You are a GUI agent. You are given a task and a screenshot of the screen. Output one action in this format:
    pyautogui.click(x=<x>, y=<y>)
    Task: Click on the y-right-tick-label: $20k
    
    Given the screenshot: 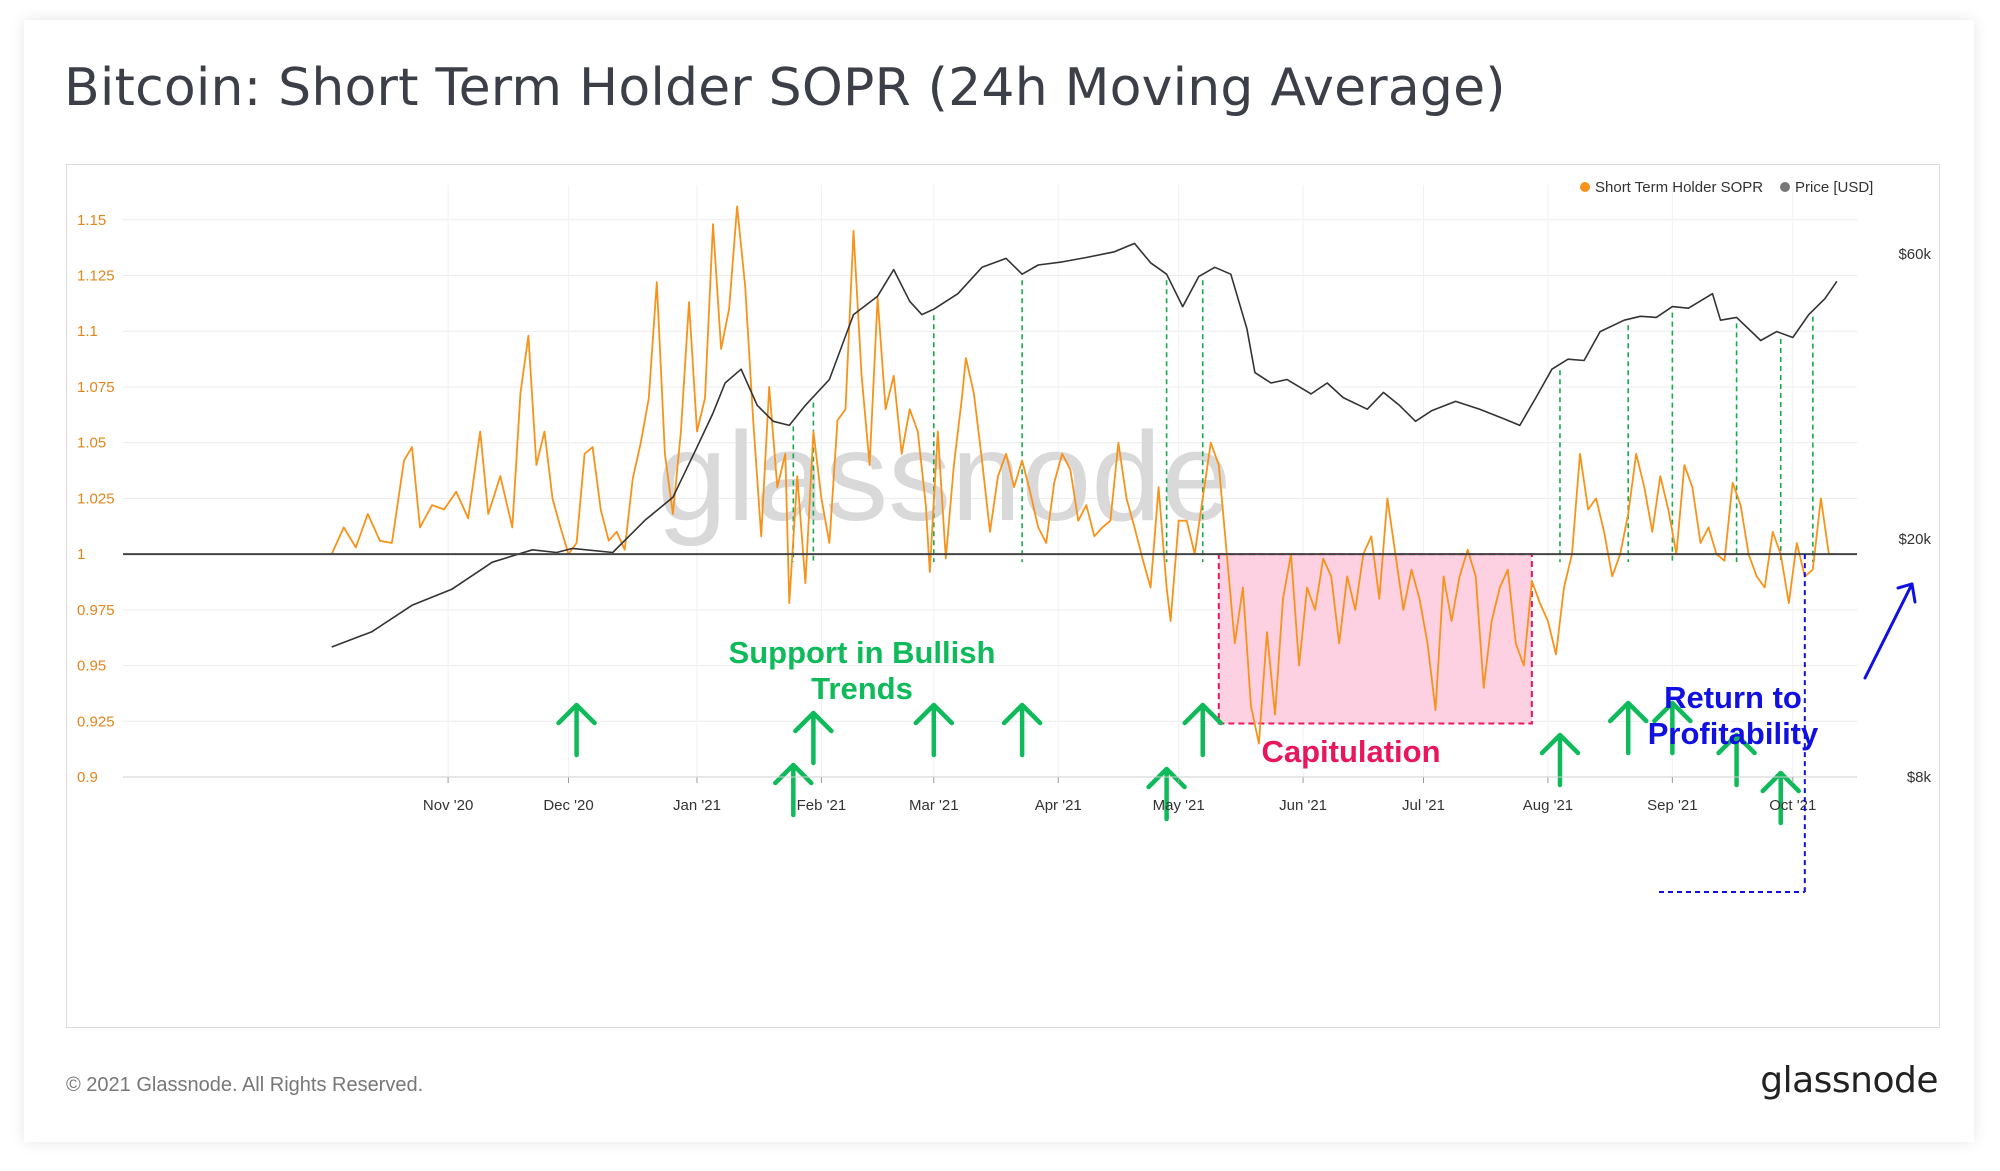 What is the action you would take?
    pyautogui.click(x=1914, y=539)
    